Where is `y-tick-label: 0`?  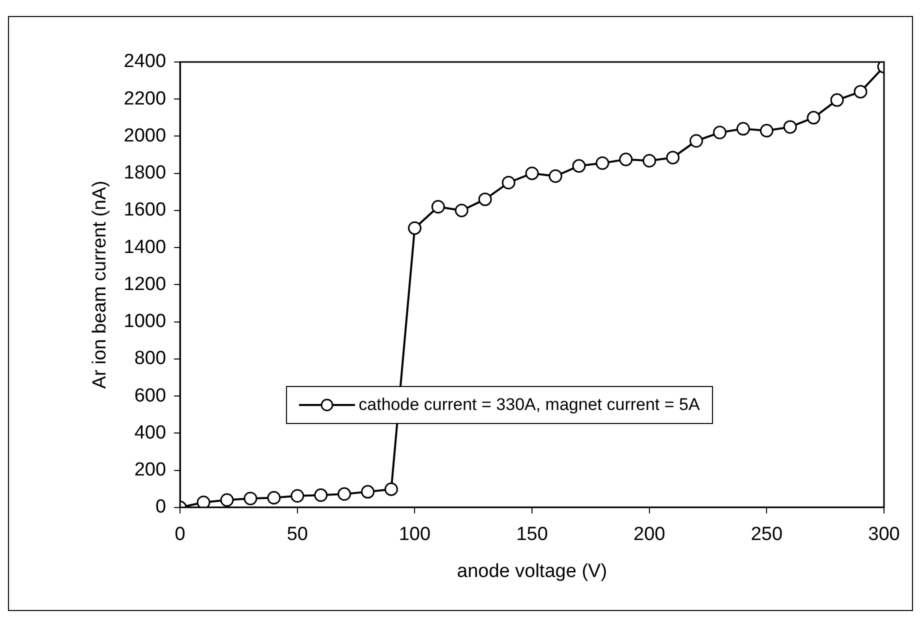 y-tick-label: 0 is located at coordinates (160, 507).